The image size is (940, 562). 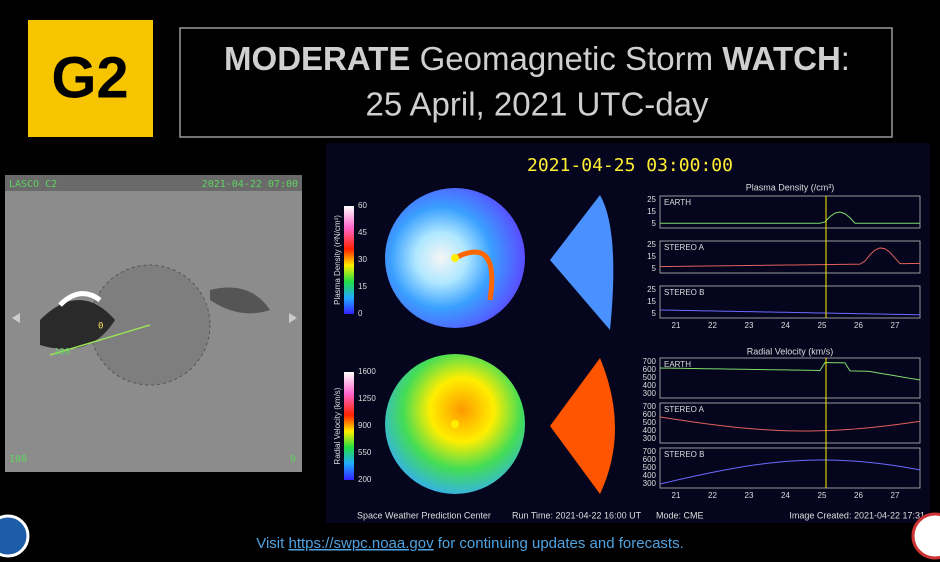 What do you see at coordinates (349, 426) in the screenshot?
I see `velocity-colorbar` at bounding box center [349, 426].